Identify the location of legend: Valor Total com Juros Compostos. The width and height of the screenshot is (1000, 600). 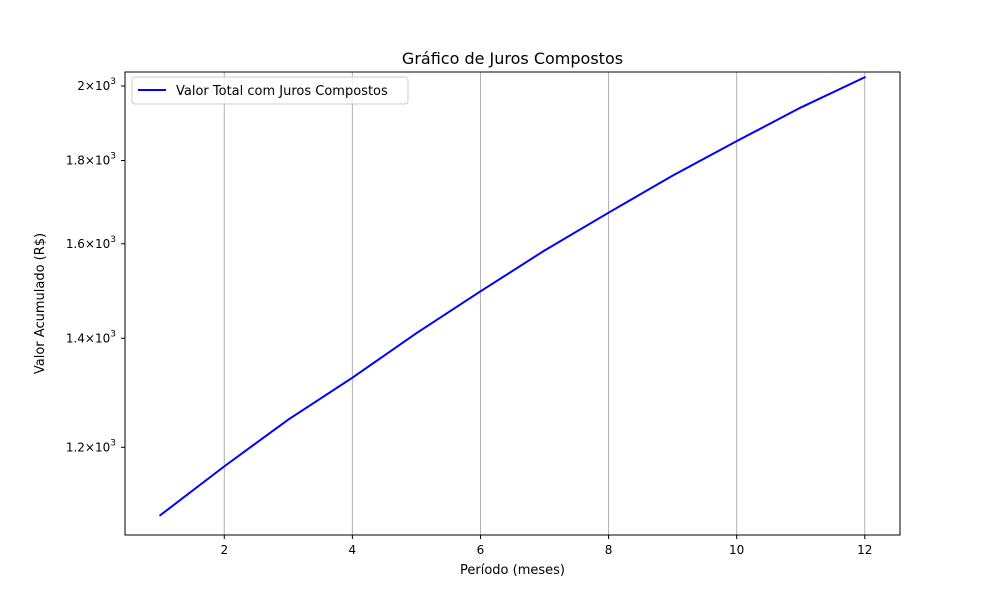
(270, 90).